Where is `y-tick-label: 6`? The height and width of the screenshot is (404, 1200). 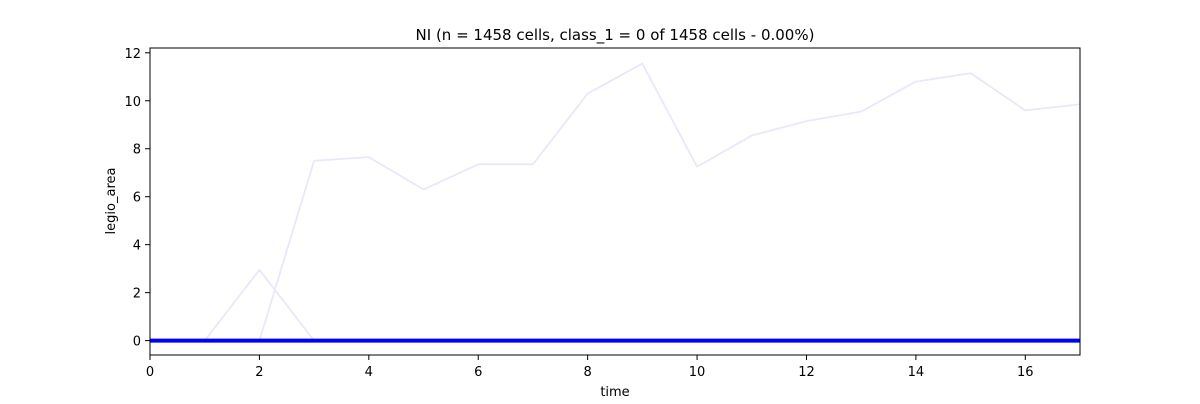
y-tick-label: 6 is located at coordinates (137, 198).